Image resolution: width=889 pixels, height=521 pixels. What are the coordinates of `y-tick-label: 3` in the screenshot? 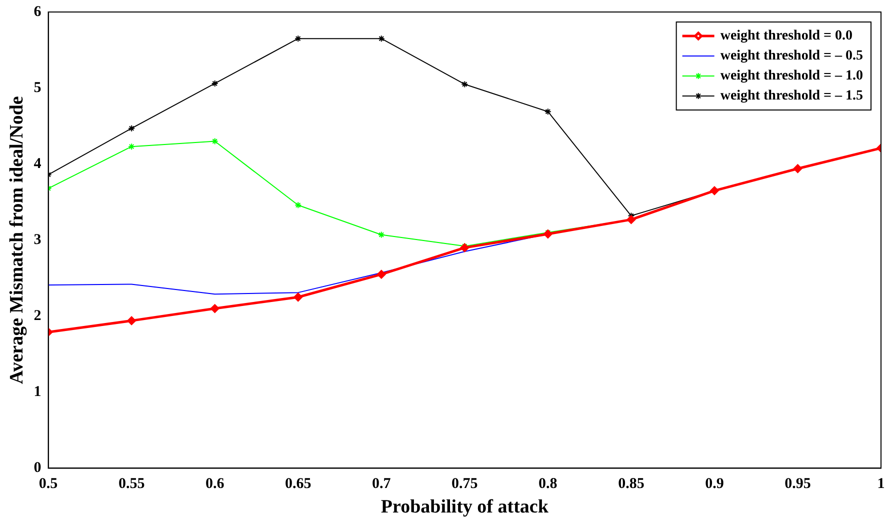 It's located at (38, 240).